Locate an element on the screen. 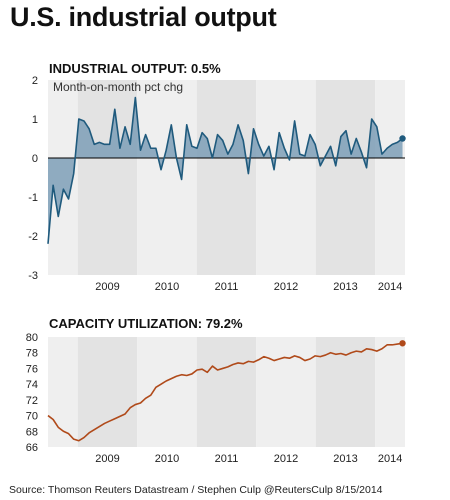 The width and height of the screenshot is (450, 500). capacity-x-axis: 2009 2010 2011 2012 2013 2014 is located at coordinates (248, 459).